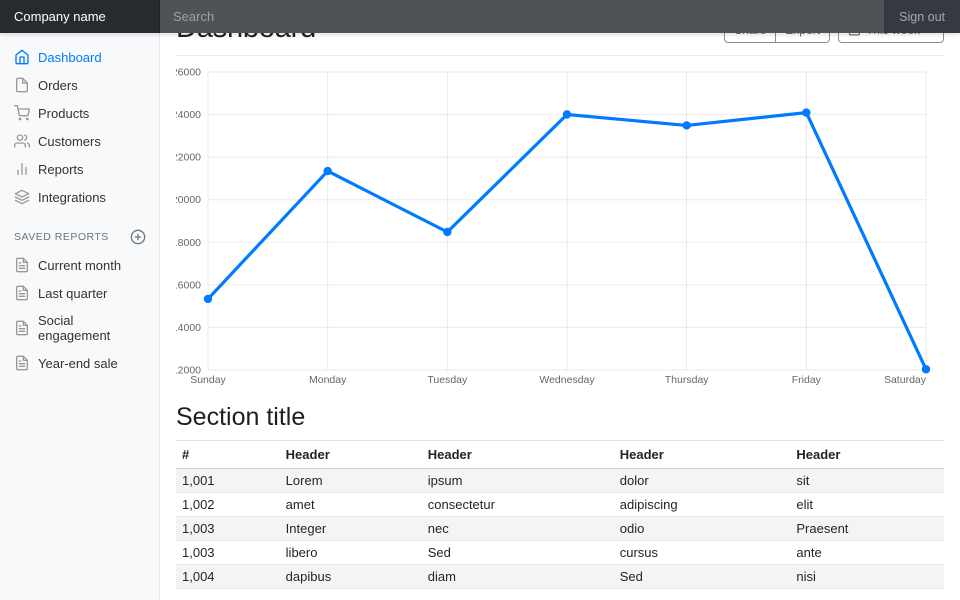  What do you see at coordinates (69, 141) in the screenshot?
I see `nav-item-label: Customers` at bounding box center [69, 141].